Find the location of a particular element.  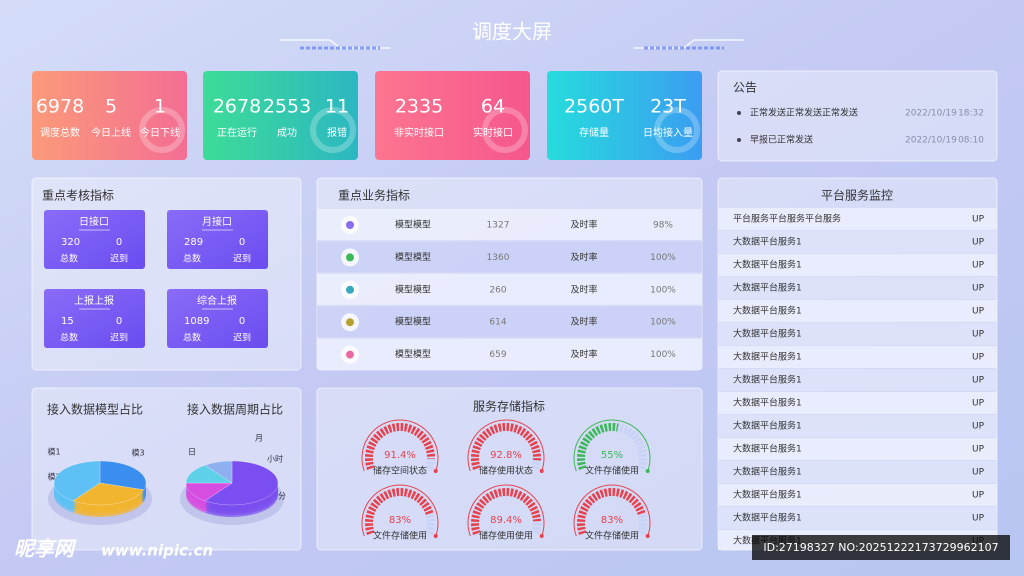

notice-date: 2022/10/19 is located at coordinates (931, 114).